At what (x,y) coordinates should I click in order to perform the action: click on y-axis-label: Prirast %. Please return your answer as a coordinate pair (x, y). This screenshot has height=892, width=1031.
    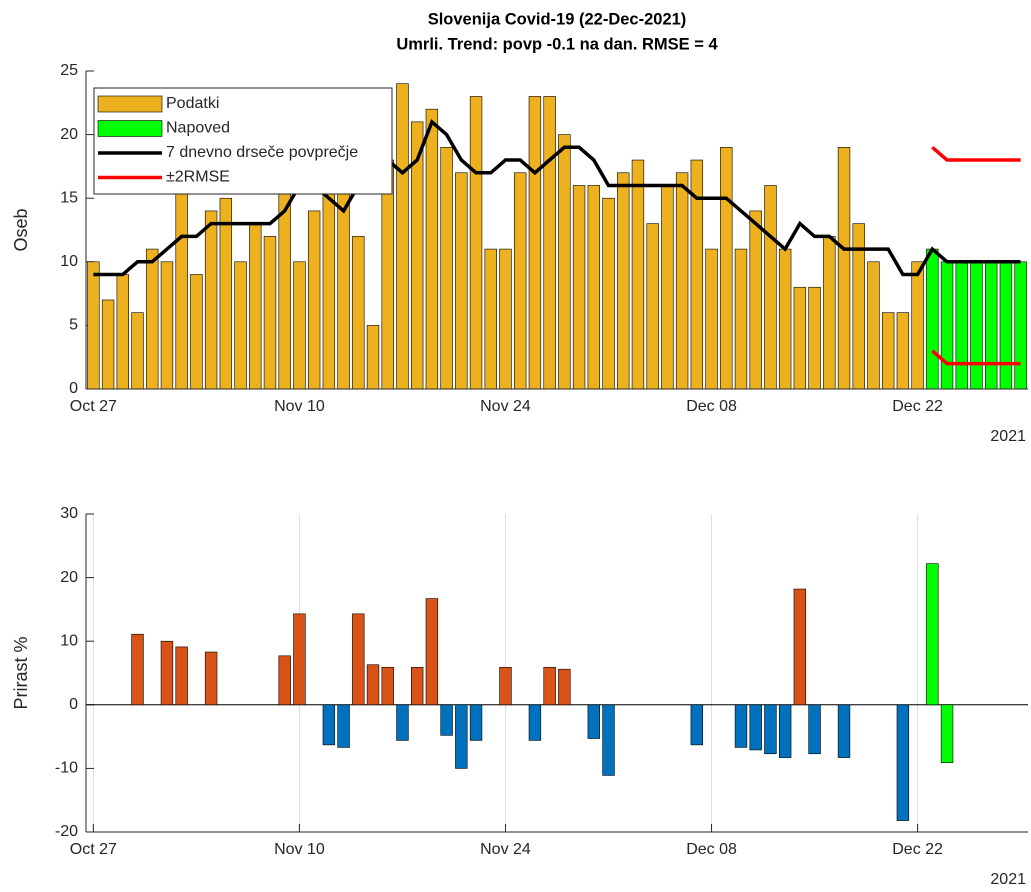
    Looking at the image, I should click on (21, 672).